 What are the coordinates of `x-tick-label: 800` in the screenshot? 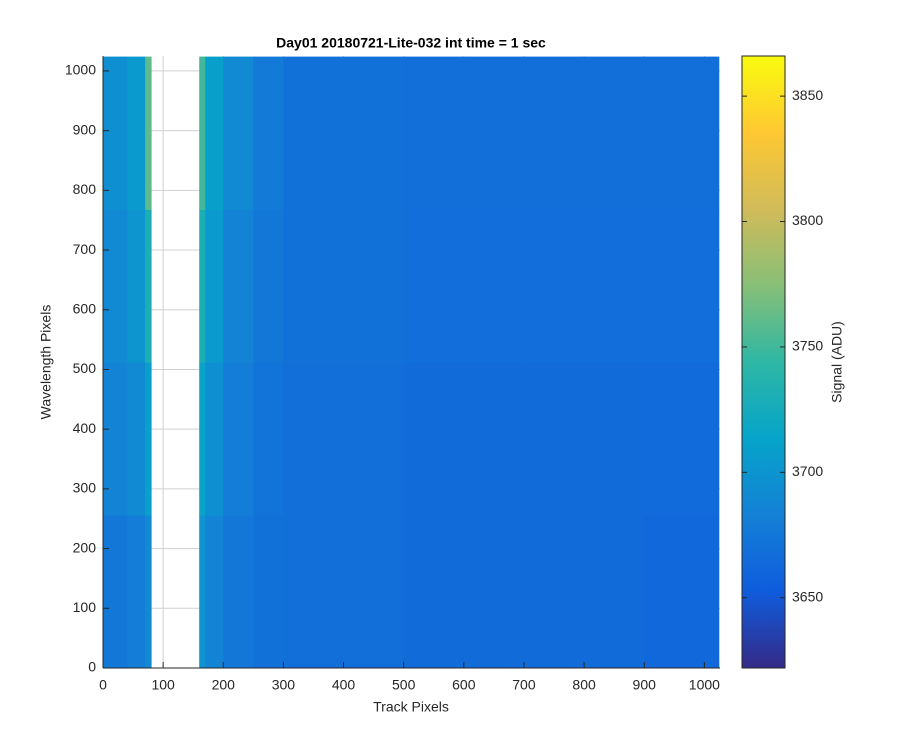 It's located at (584, 685).